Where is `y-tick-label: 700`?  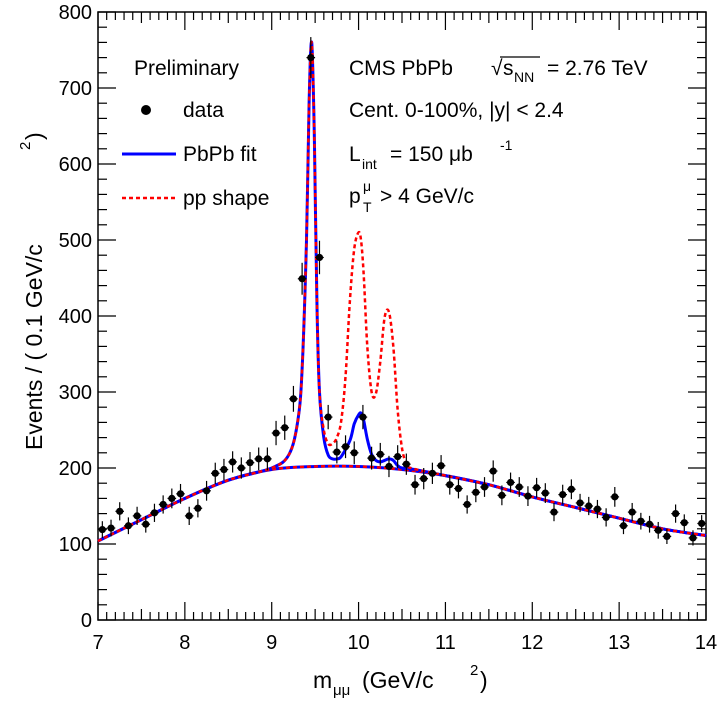
y-tick-label: 700 is located at coordinates (75, 89).